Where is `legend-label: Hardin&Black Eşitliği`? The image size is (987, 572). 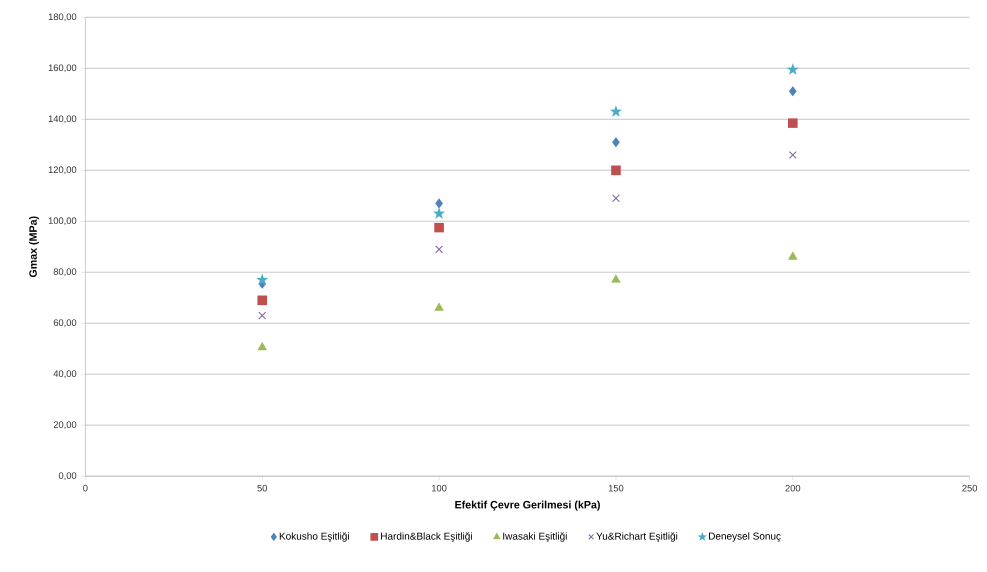
legend-label: Hardin&Black Eşitliği is located at coordinates (426, 537).